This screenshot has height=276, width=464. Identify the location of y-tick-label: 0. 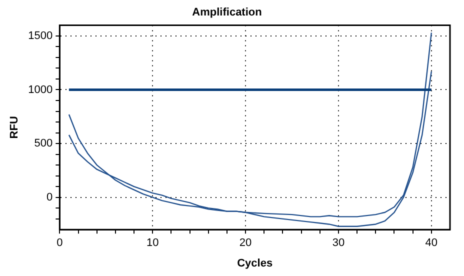
(49, 197).